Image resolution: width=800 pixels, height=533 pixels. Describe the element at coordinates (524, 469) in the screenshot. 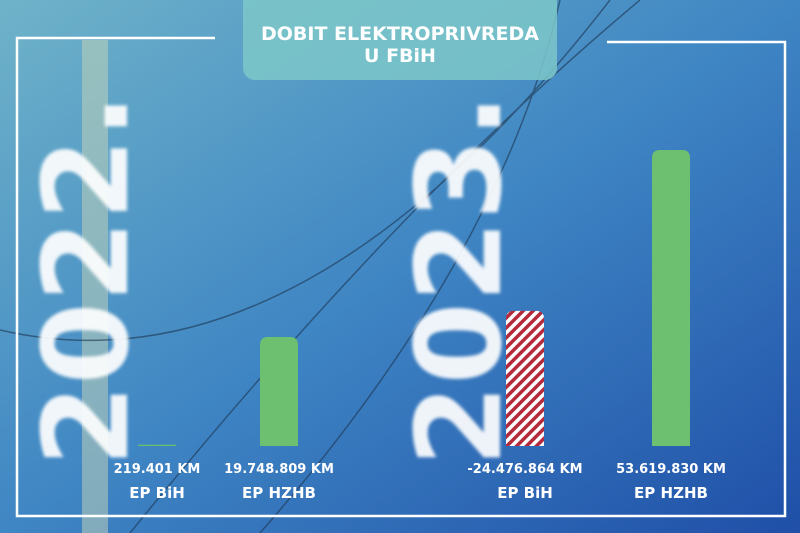

I see `value-label: -24.476.864 KM` at that location.